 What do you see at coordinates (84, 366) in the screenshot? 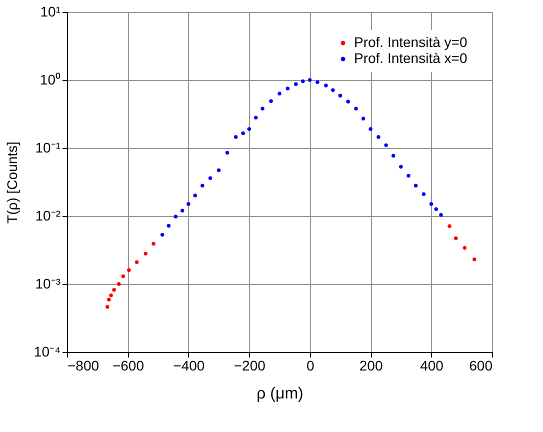
I see `x-tick-label: −800` at bounding box center [84, 366].